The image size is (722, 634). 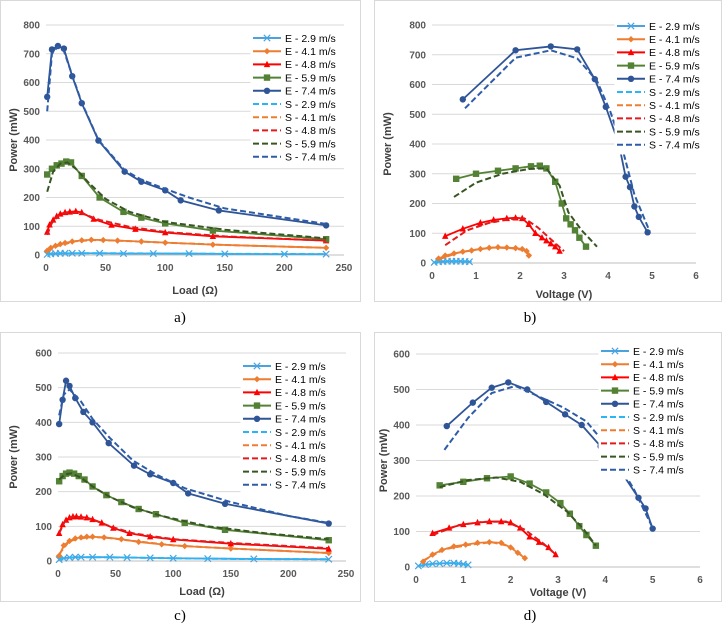 What do you see at coordinates (180, 318) in the screenshot?
I see `caption-a: a)` at bounding box center [180, 318].